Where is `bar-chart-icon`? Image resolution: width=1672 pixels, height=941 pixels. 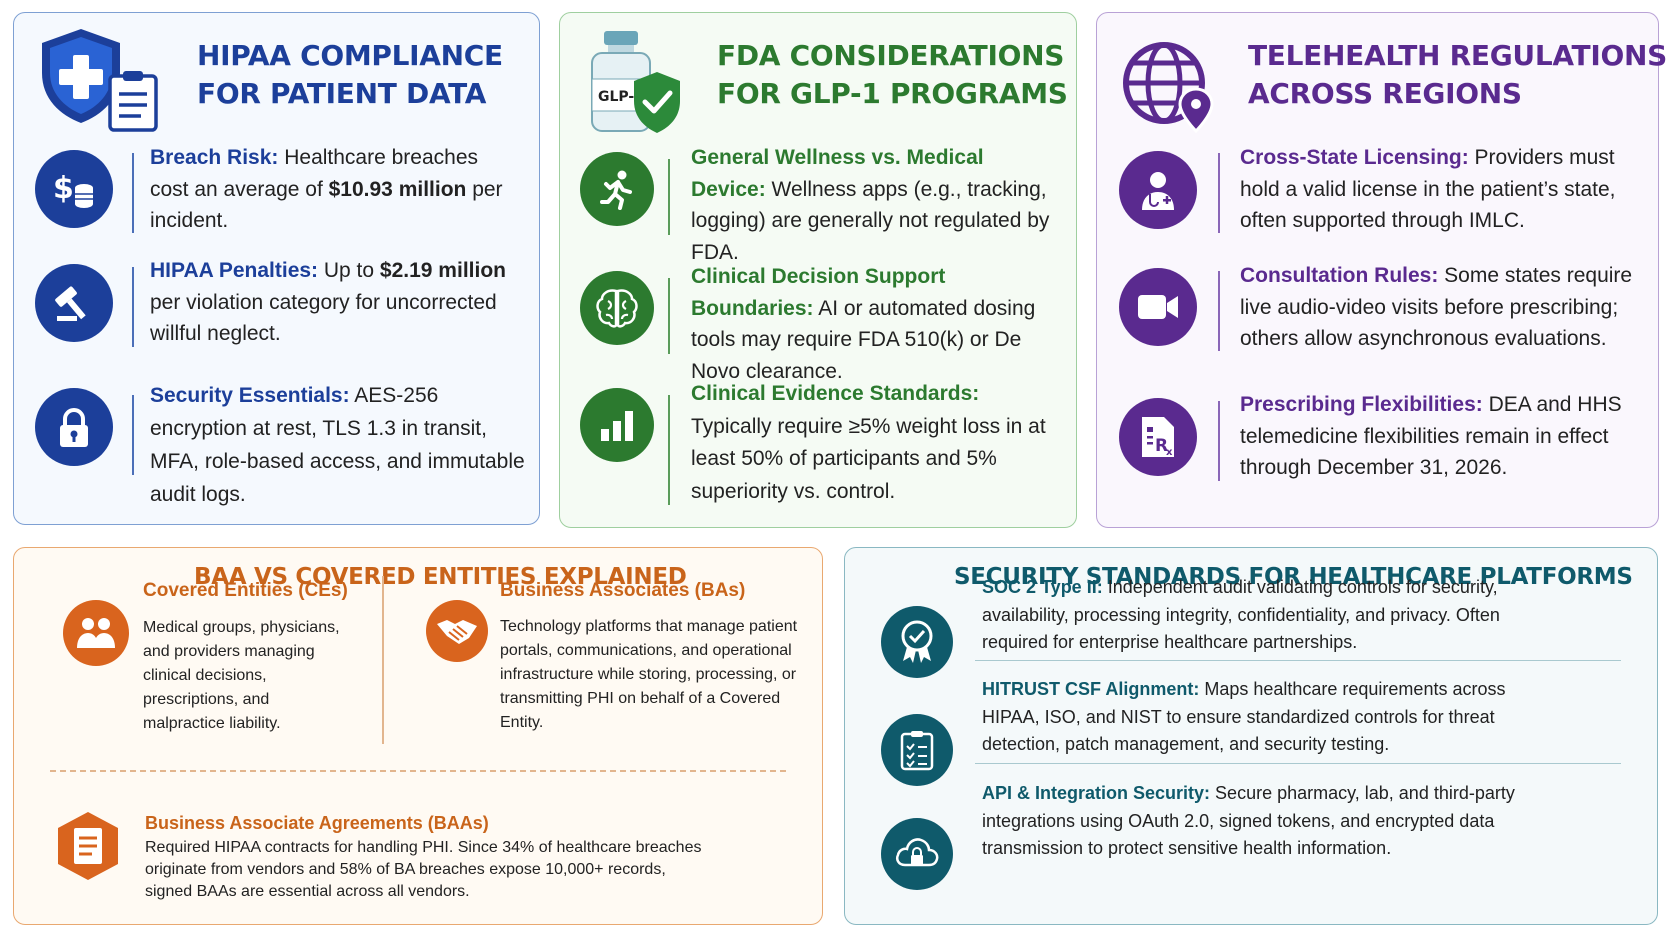
bar-chart-icon is located at coordinates (617, 425).